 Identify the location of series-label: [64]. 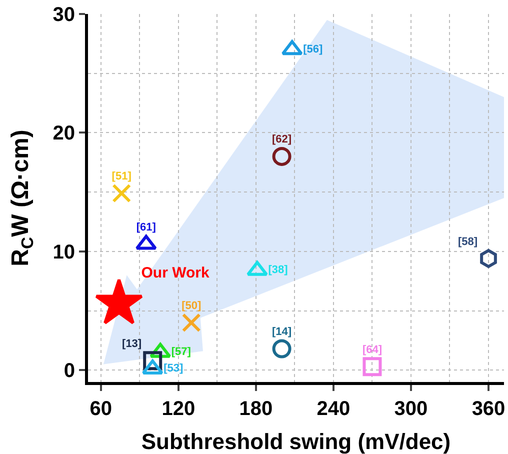
(372, 350).